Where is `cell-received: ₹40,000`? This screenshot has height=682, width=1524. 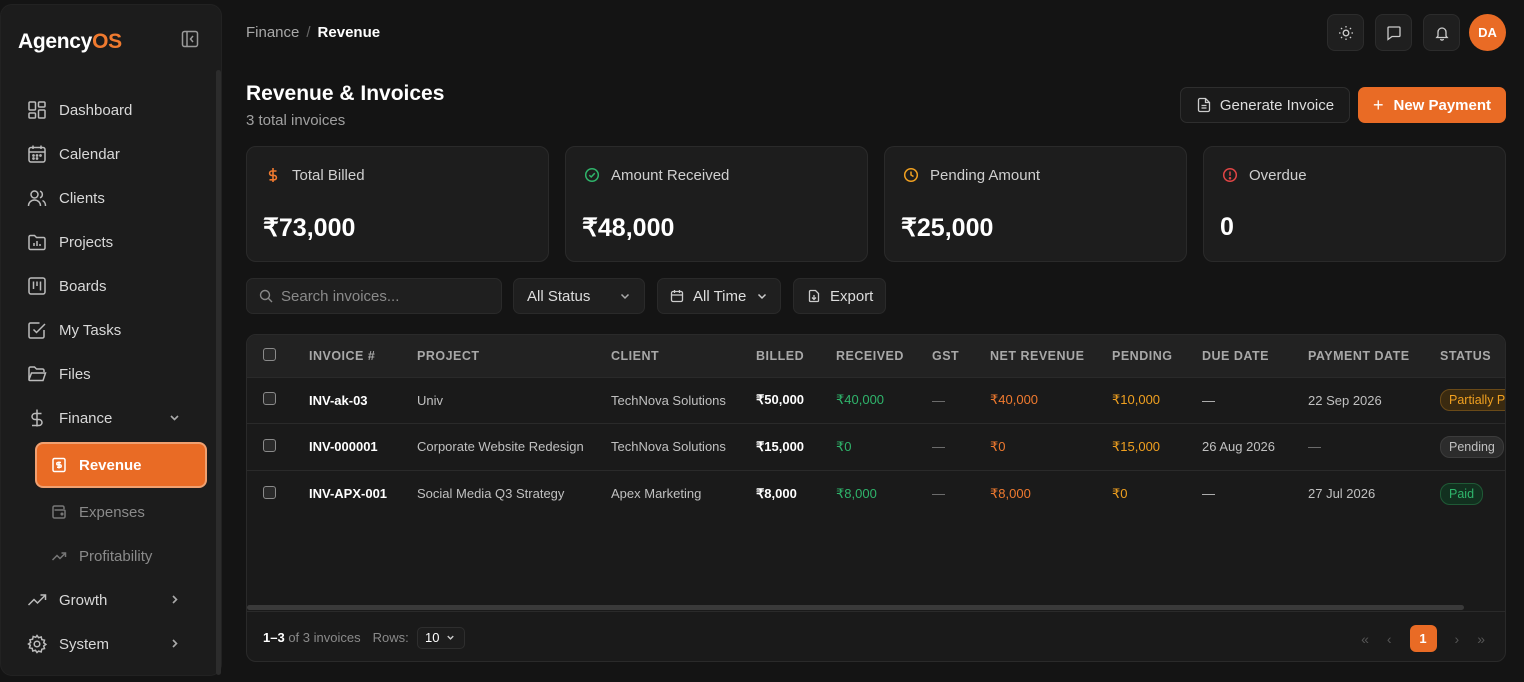
cell-received: ₹40,000 is located at coordinates (860, 400).